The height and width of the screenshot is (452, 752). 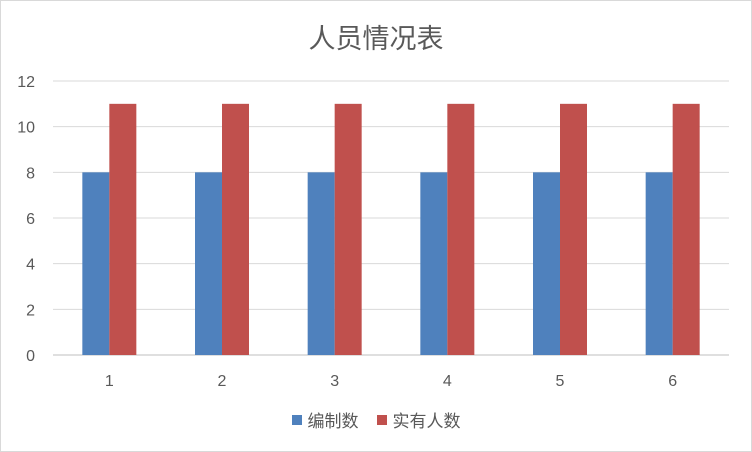 What do you see at coordinates (30, 219) in the screenshot?
I see `y-tick-label: 6` at bounding box center [30, 219].